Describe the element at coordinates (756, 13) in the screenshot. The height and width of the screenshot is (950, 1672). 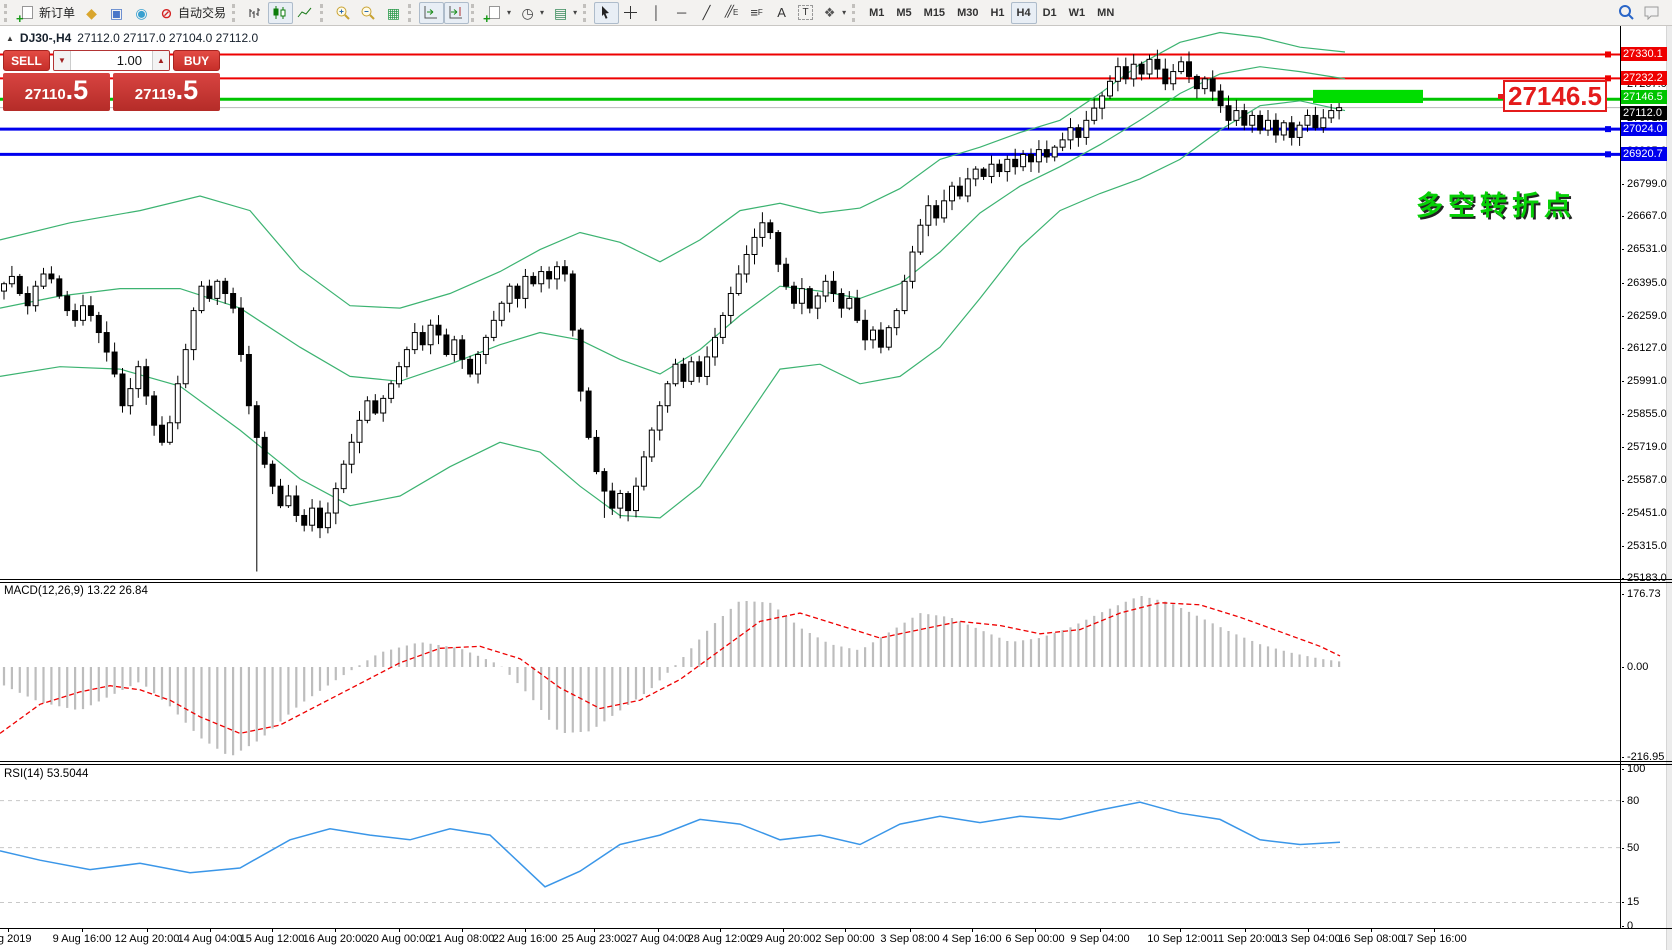
I see `fibonacci-button` at that location.